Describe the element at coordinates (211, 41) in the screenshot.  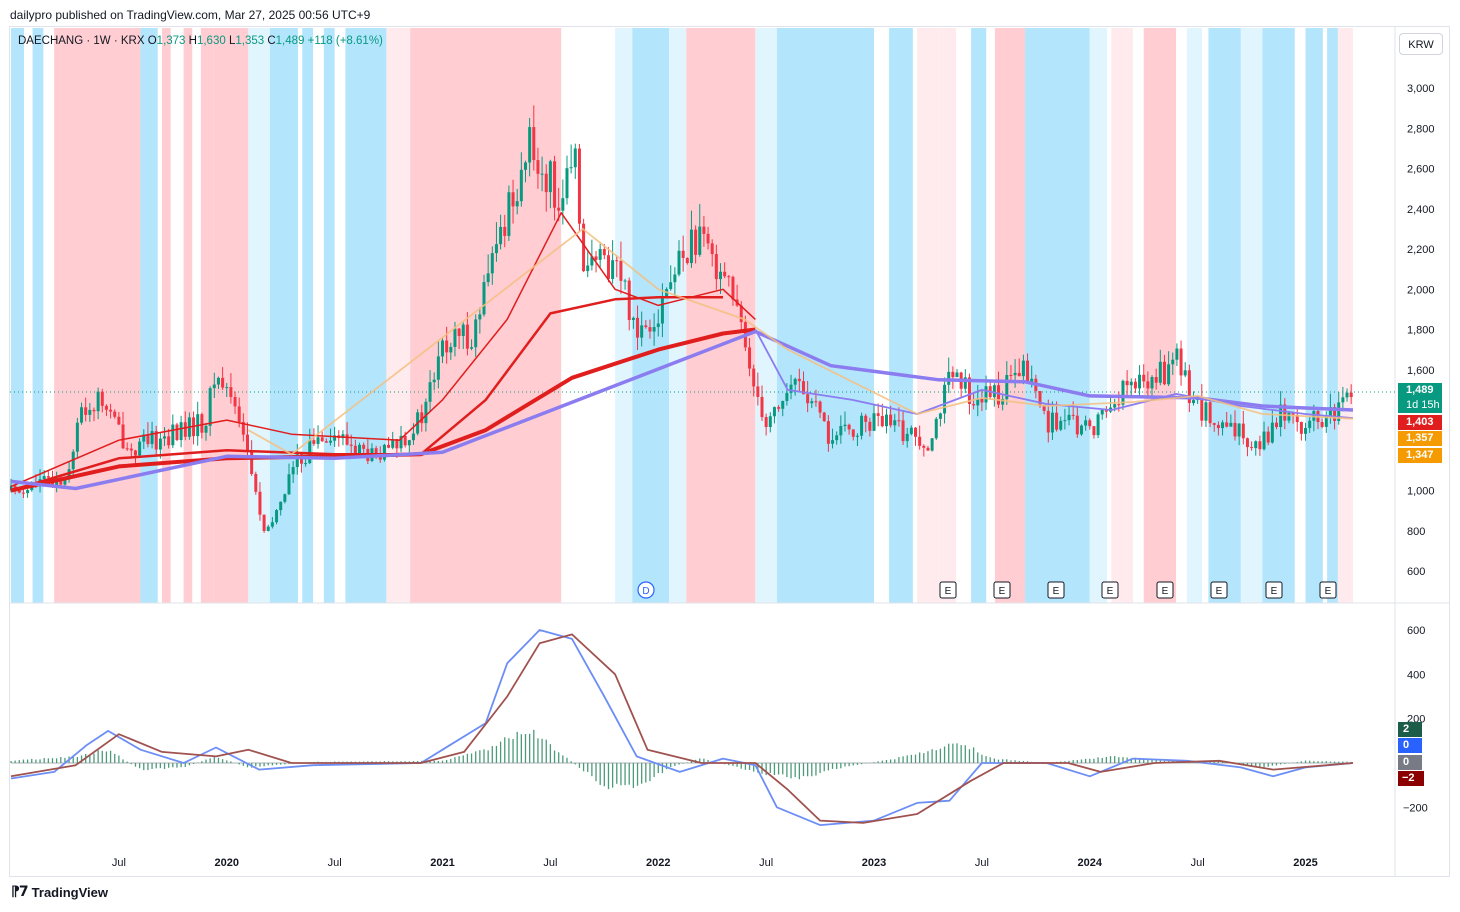
I see `legend-high: 1,630` at that location.